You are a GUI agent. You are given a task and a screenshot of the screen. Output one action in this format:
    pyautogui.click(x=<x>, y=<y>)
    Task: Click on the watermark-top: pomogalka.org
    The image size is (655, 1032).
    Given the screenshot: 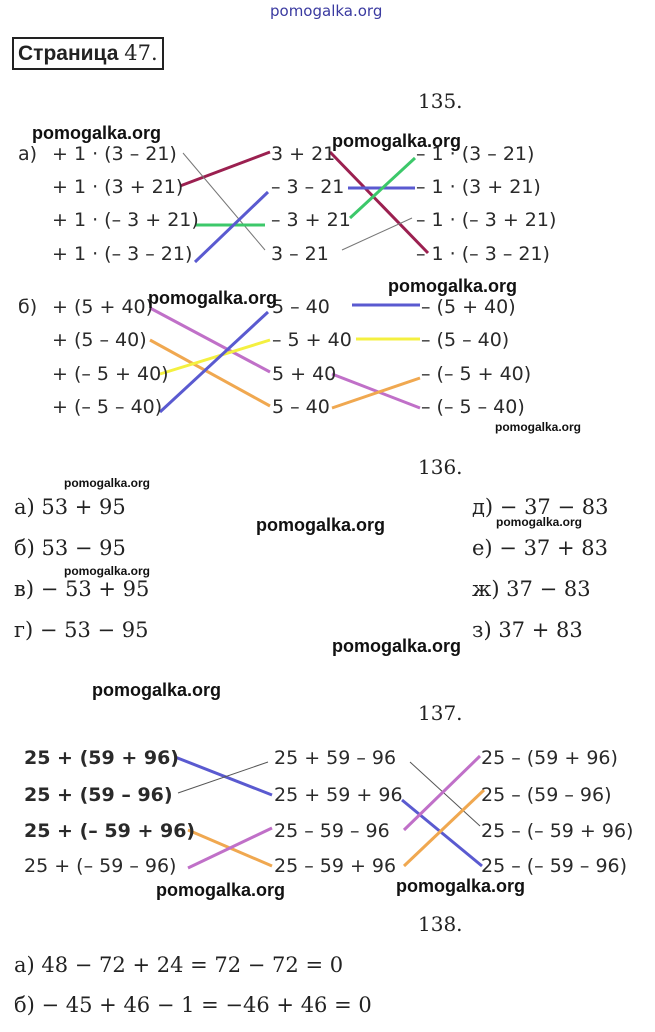 What is the action you would take?
    pyautogui.click(x=326, y=11)
    